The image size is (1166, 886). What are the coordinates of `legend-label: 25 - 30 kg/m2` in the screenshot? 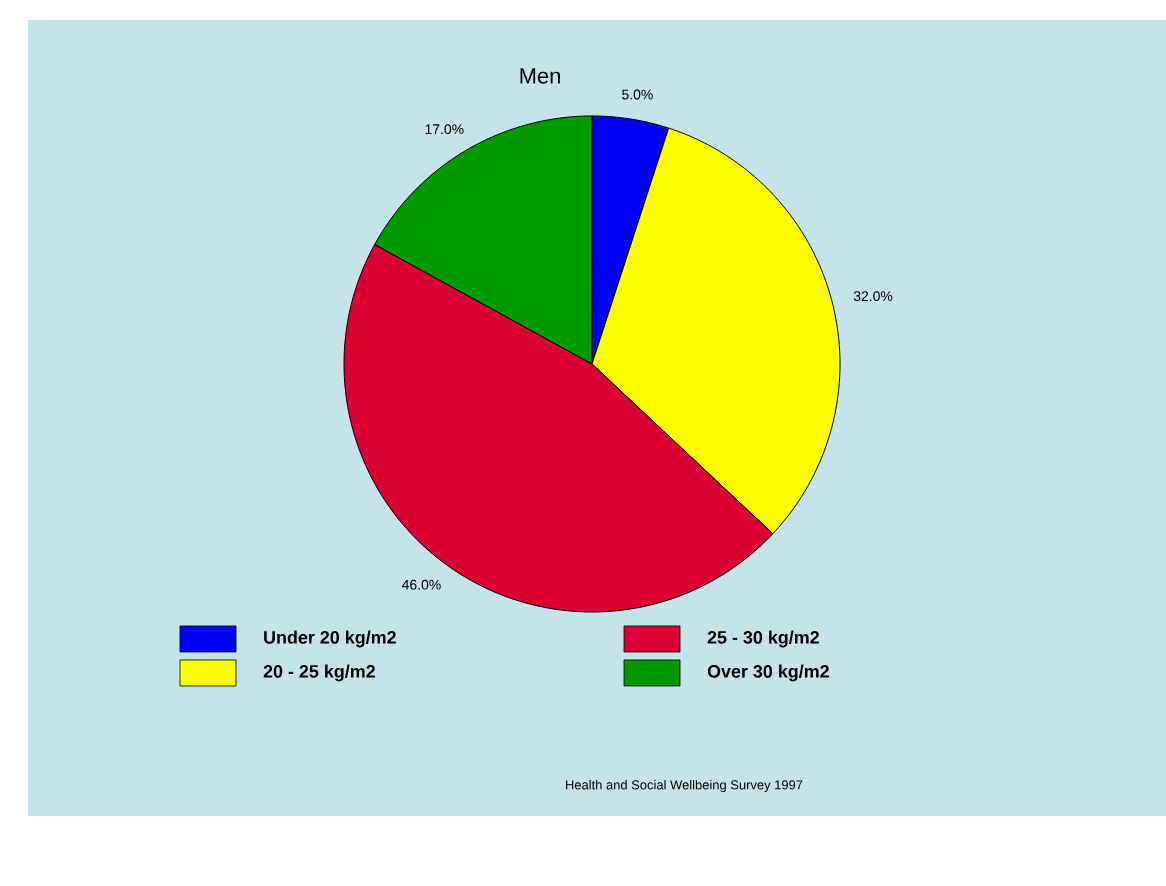 It's located at (763, 639).